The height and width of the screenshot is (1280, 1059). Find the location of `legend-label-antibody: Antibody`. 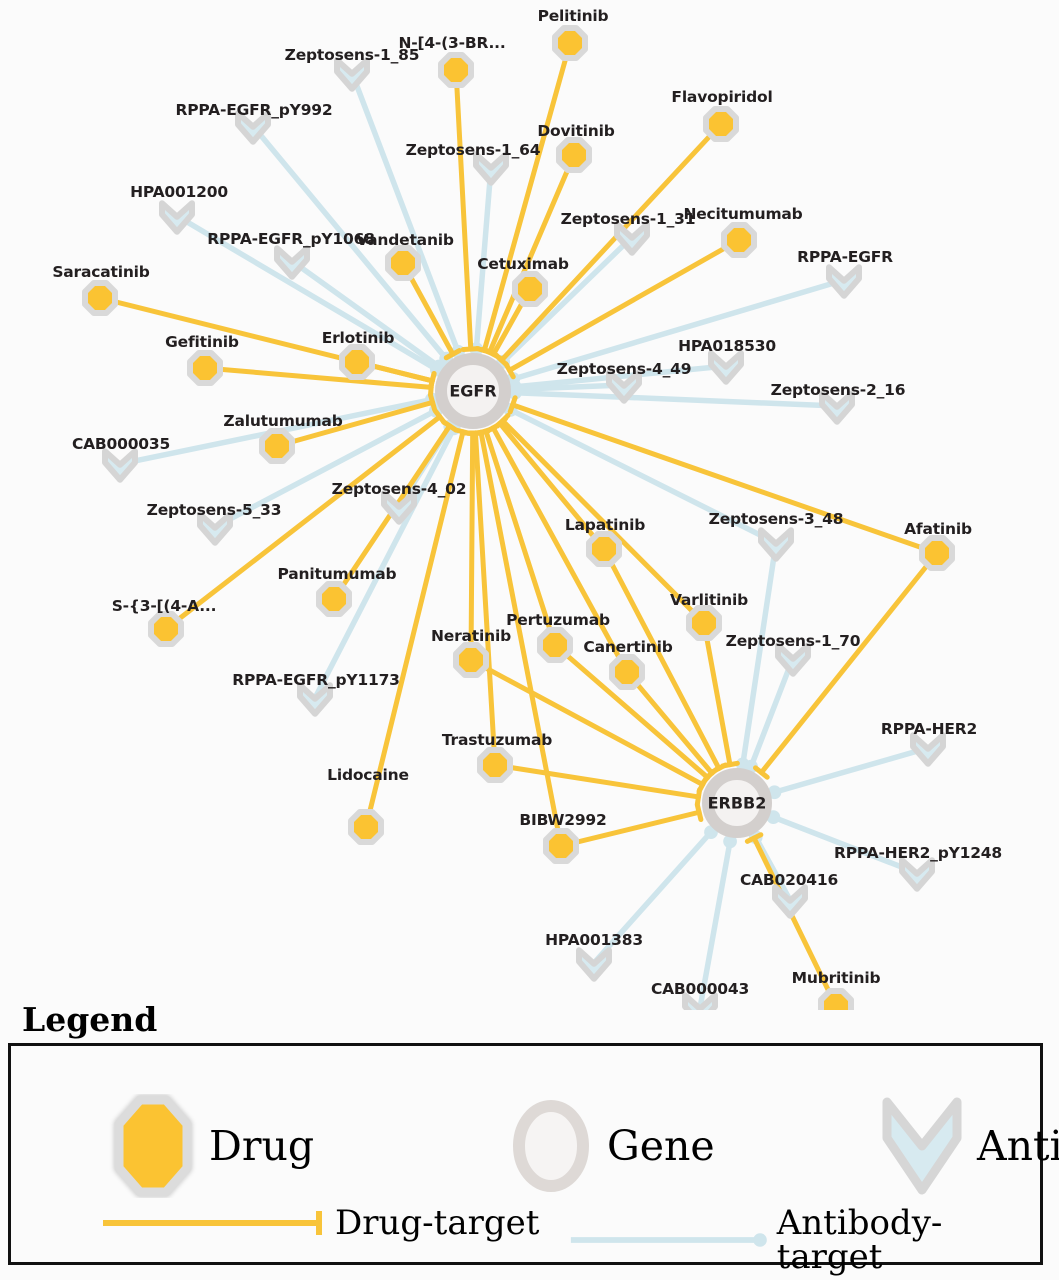

legend-label-antibody: Antibody is located at coordinates (1018, 1145).